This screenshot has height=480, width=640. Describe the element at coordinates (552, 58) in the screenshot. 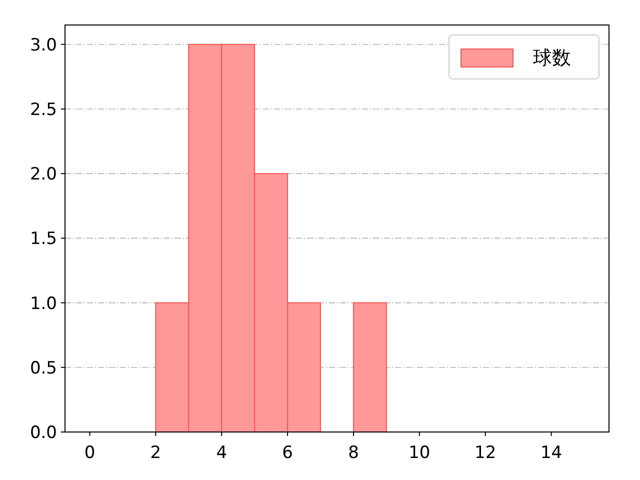

I see `legend-label: 球数` at that location.